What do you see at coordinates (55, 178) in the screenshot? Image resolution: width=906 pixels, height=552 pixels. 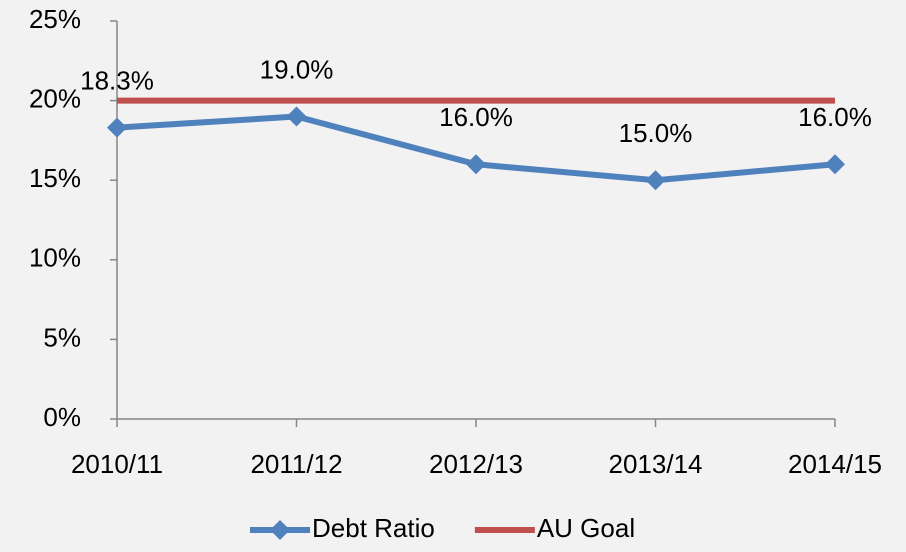 I see `y-tick-label: 15%` at bounding box center [55, 178].